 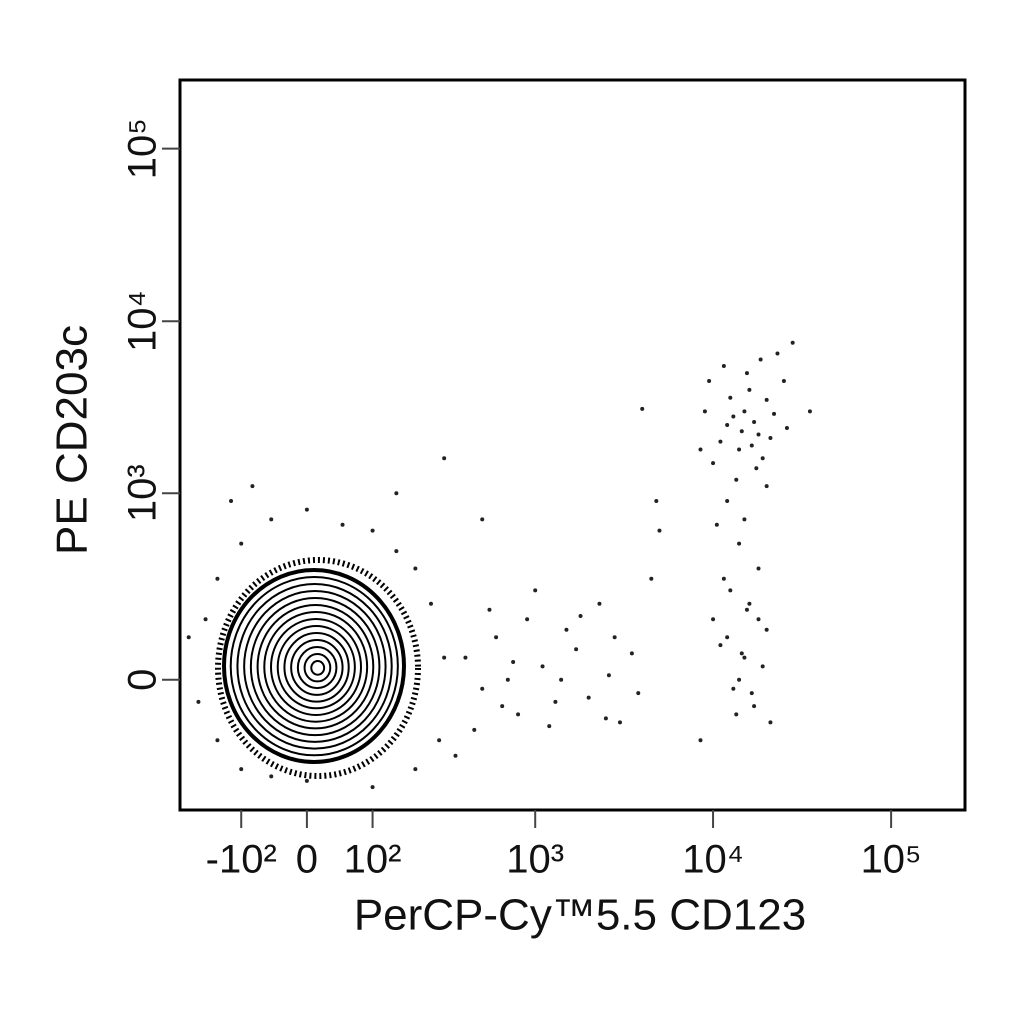 What do you see at coordinates (72, 440) in the screenshot?
I see `y-axis-title: PE CD203c` at bounding box center [72, 440].